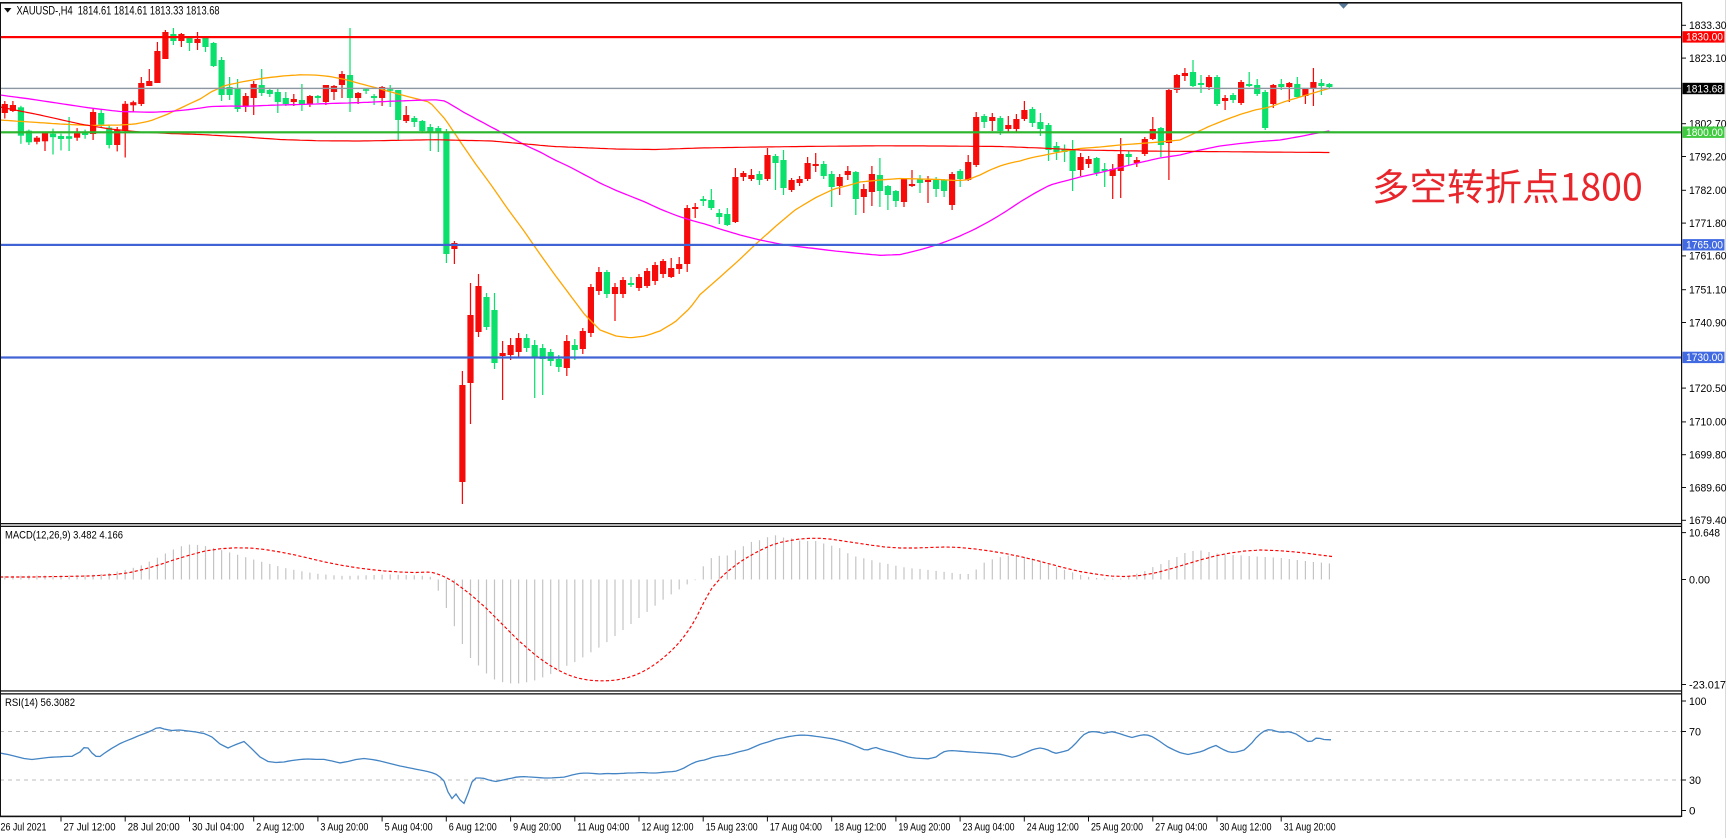 The width and height of the screenshot is (1729, 838). I want to click on svg-text: 5 Aug 04:00, so click(409, 828).